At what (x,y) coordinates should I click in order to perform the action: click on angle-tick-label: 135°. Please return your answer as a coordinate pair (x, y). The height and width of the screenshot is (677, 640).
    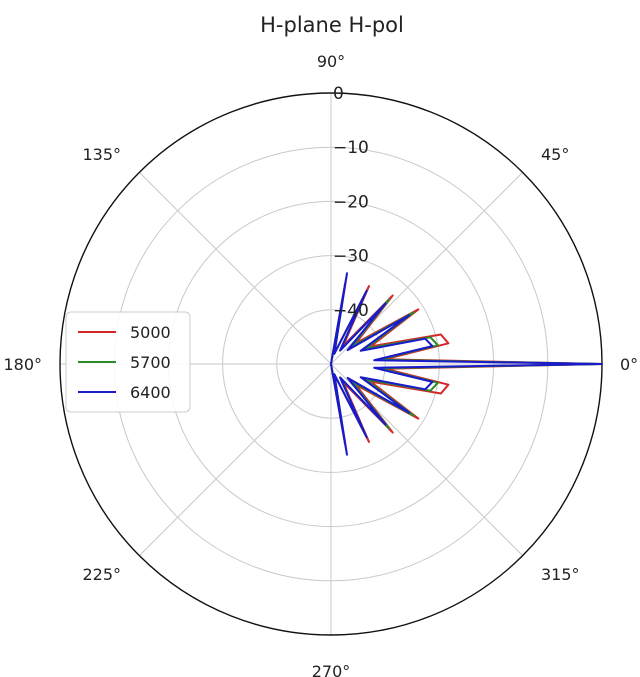
    Looking at the image, I should click on (101, 154).